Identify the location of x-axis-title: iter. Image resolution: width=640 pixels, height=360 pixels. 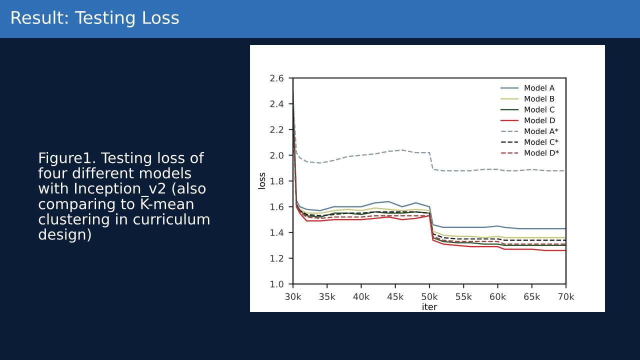
(430, 306).